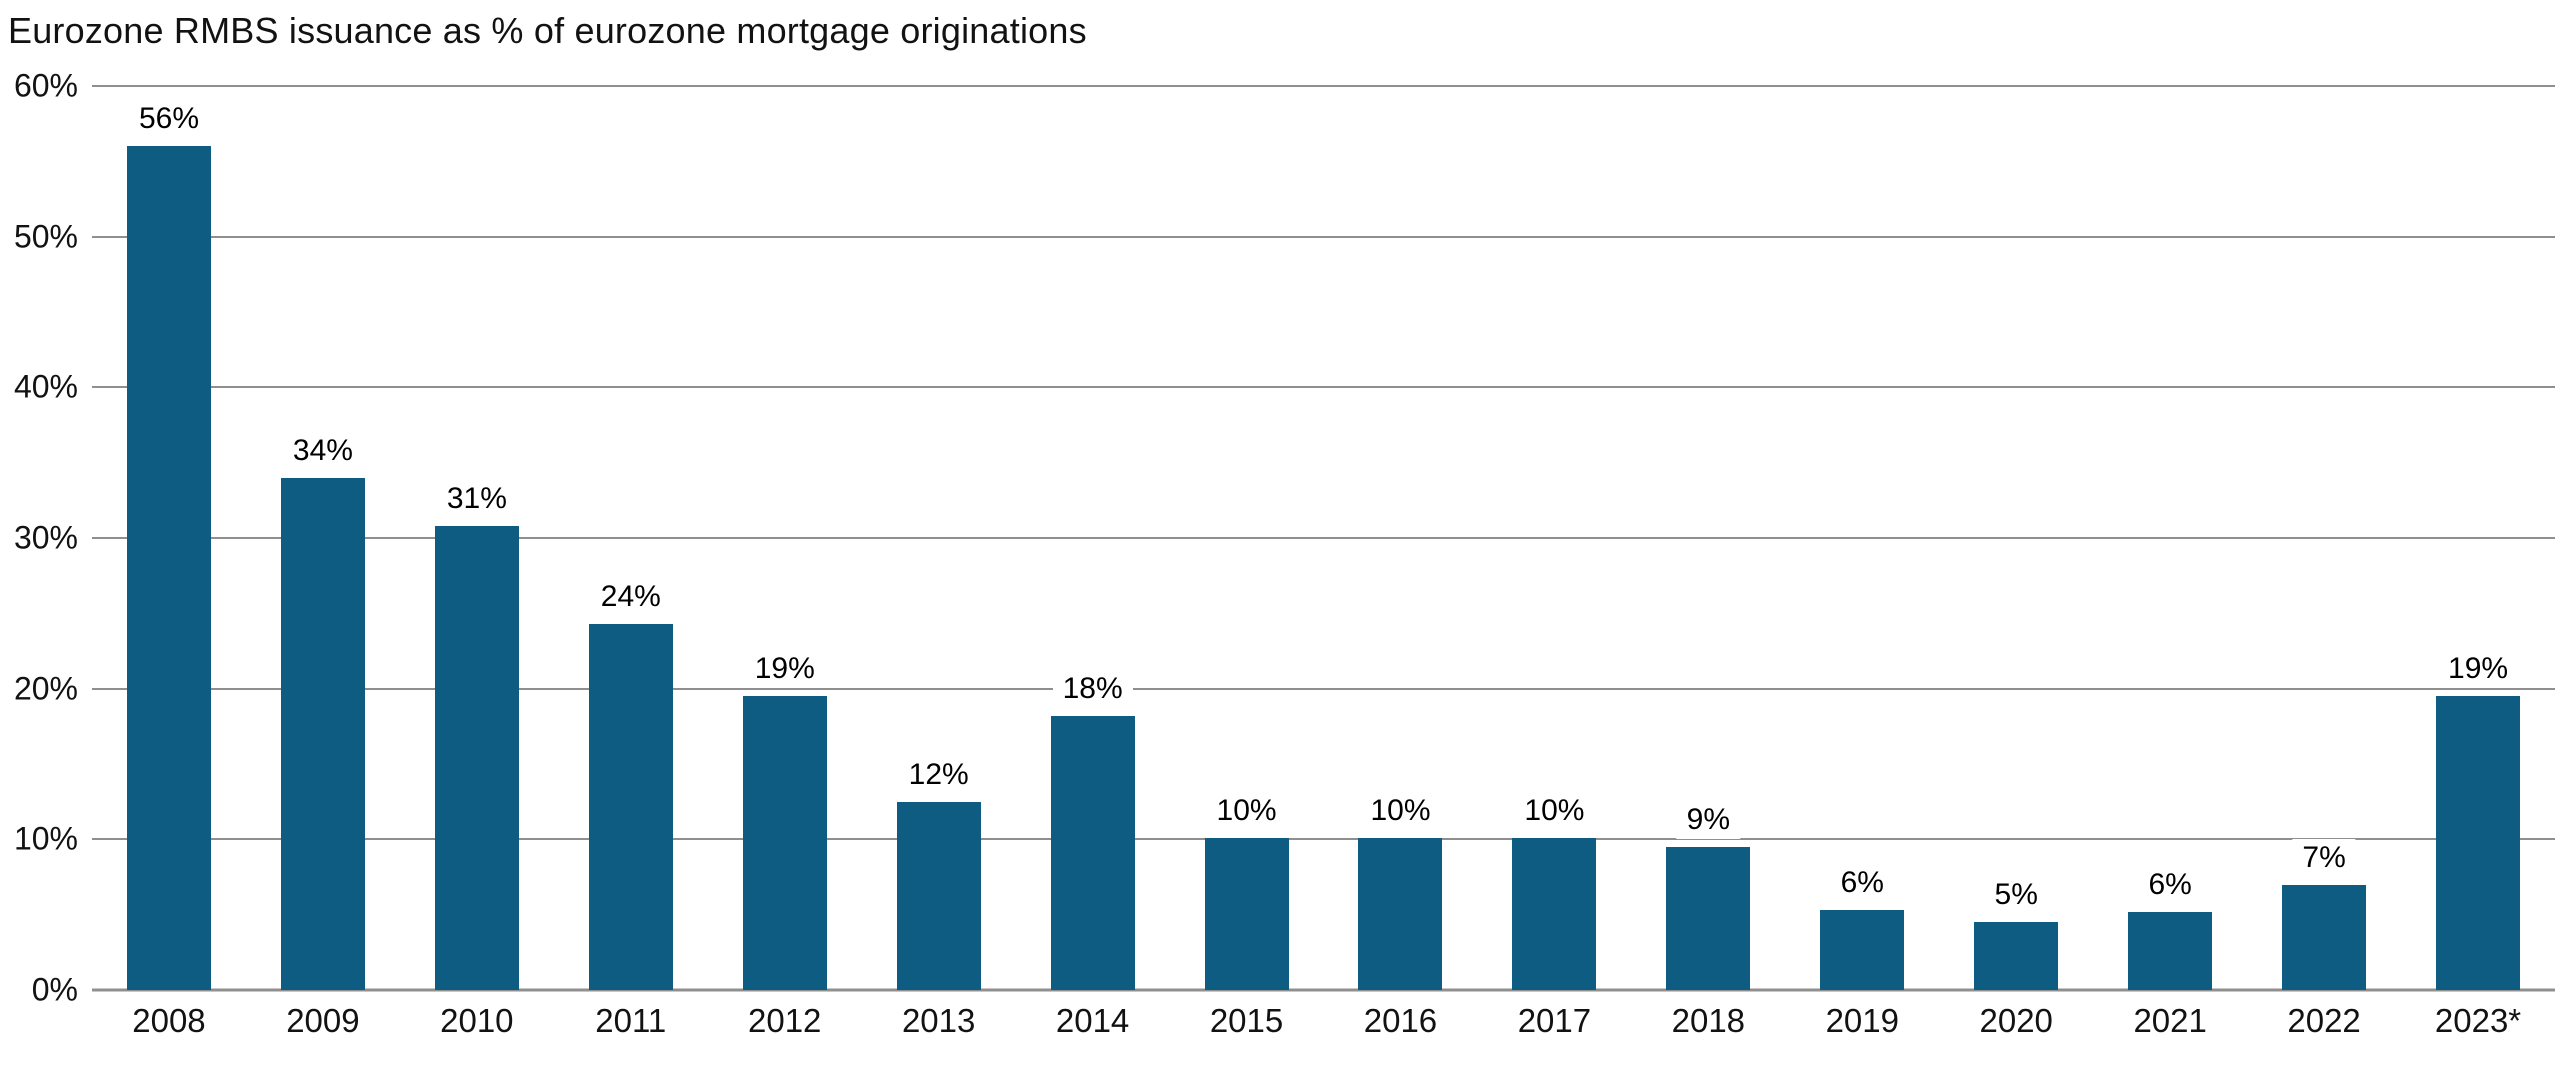  I want to click on bar-value-label: 12%, so click(938, 774).